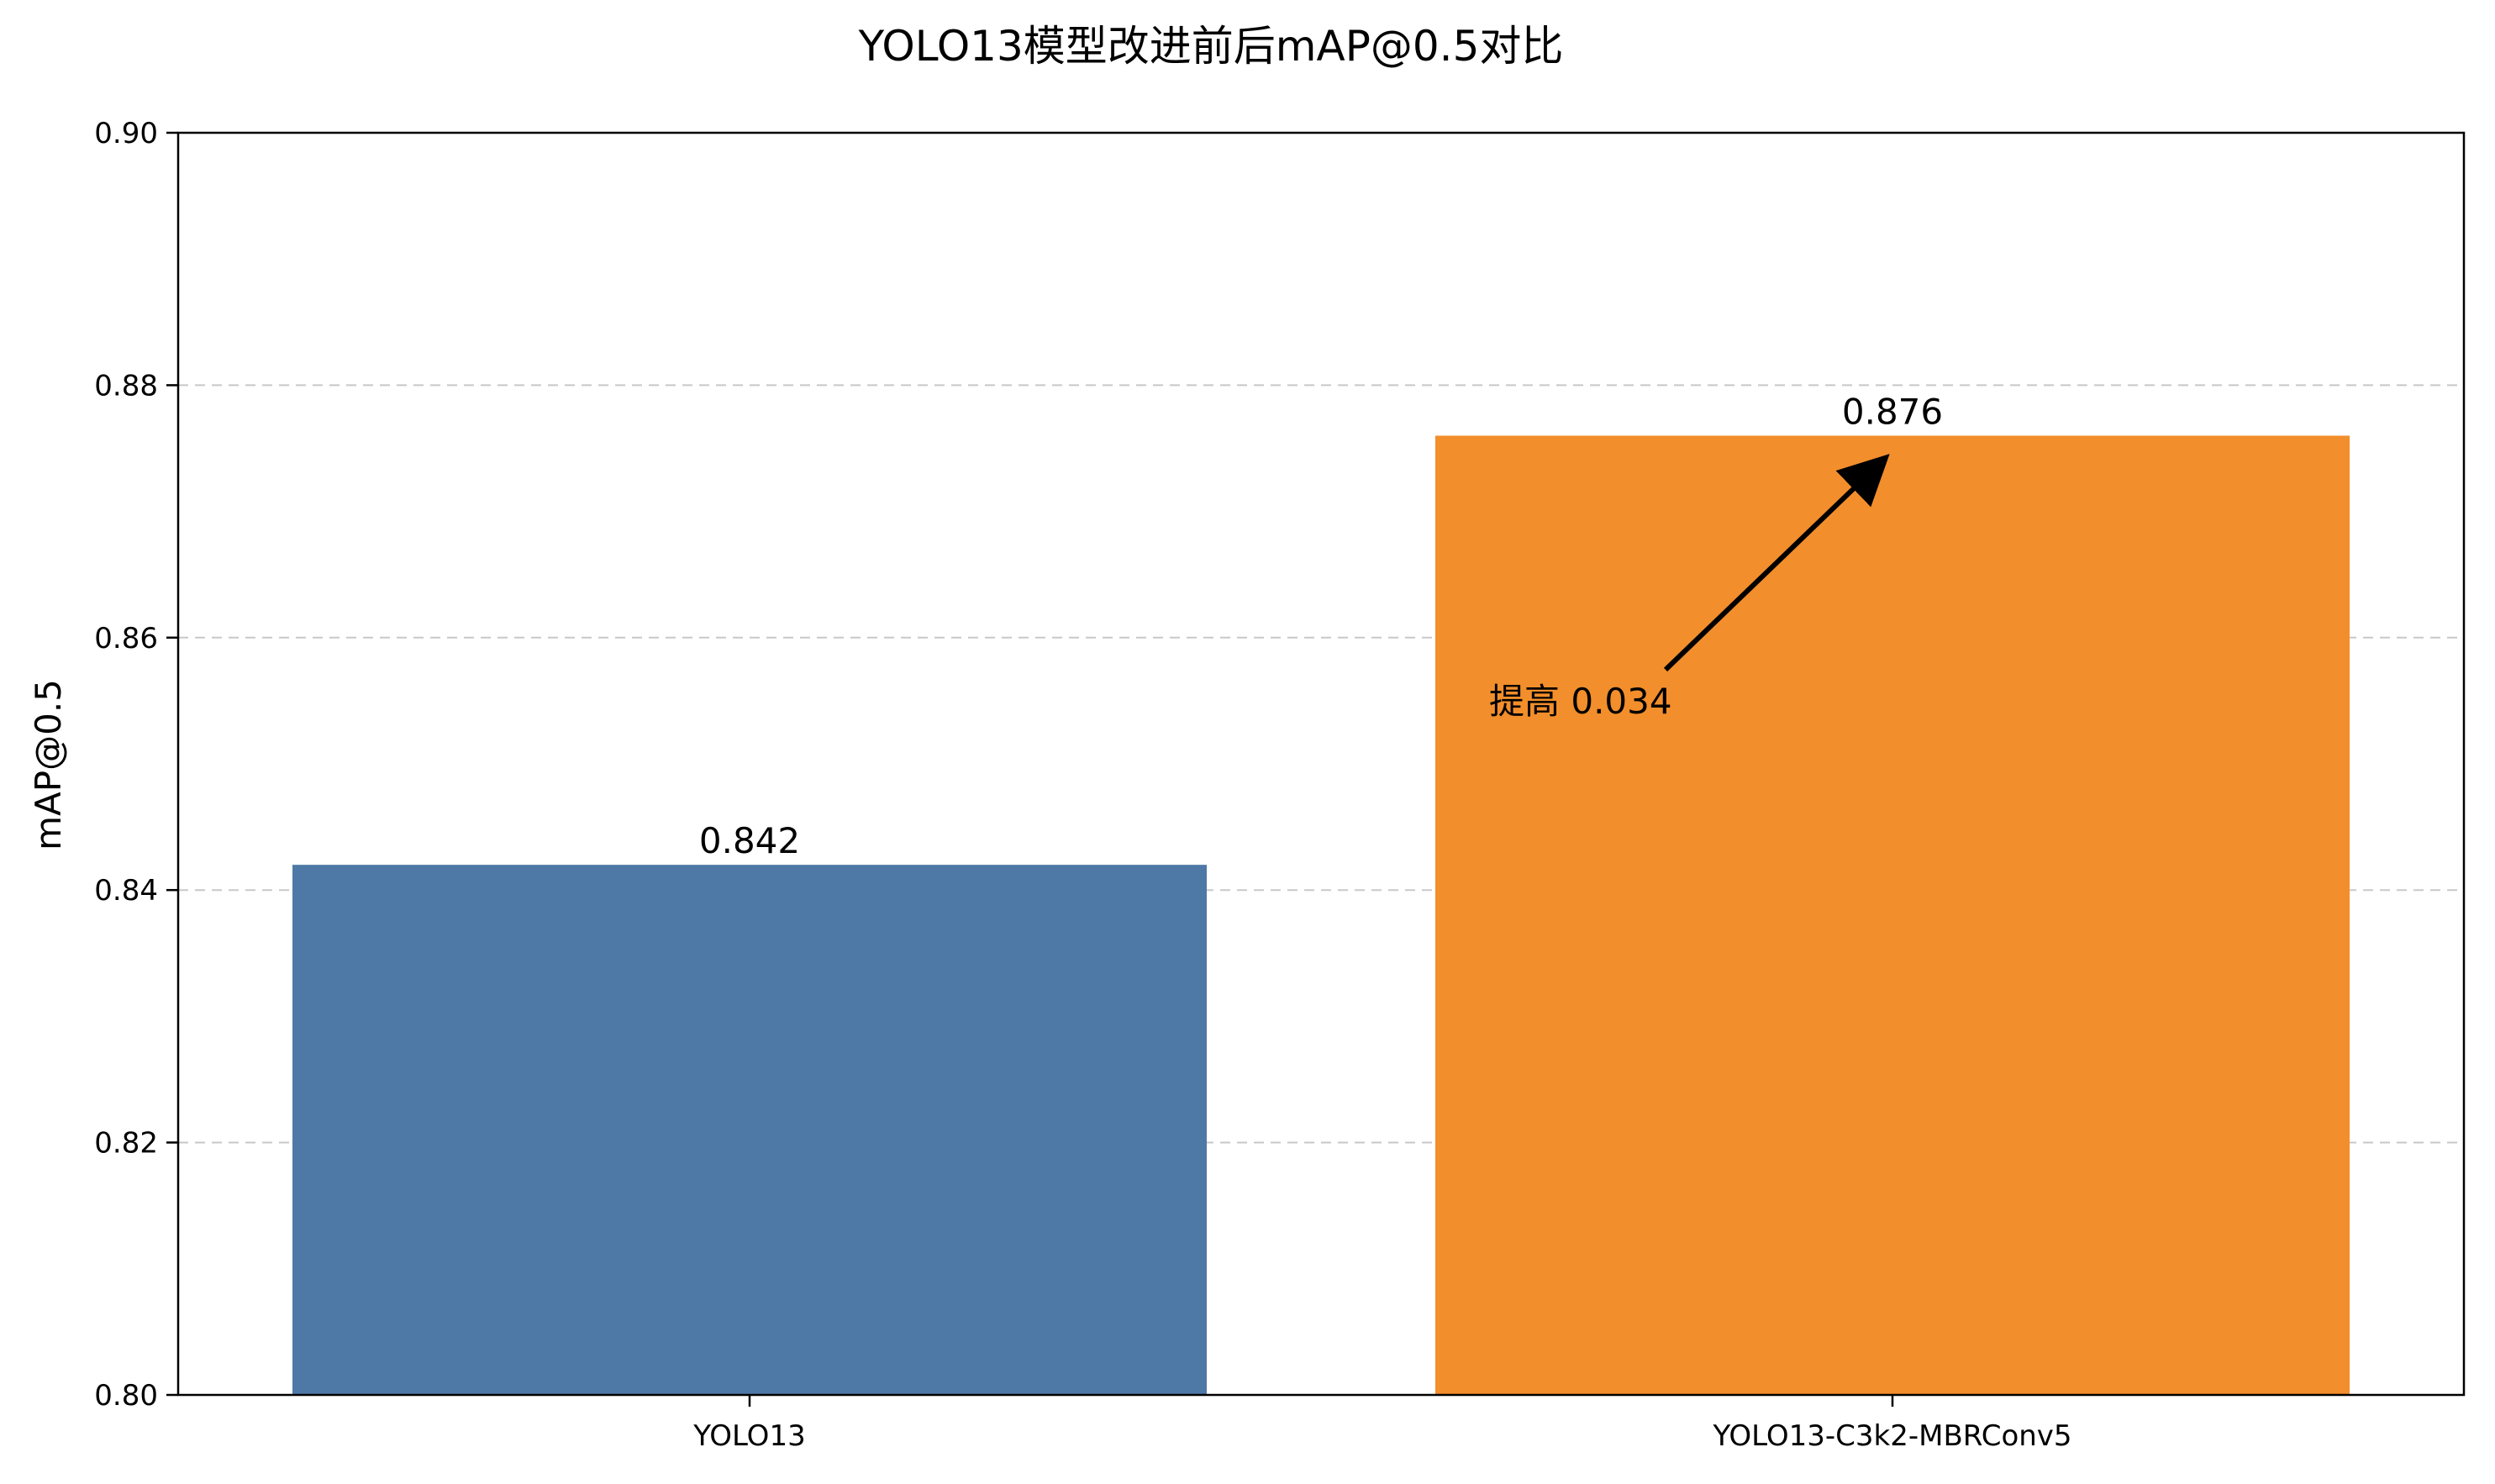 Image resolution: width=2495 pixels, height=1484 pixels. I want to click on y-tick-label: 0.86, so click(126, 638).